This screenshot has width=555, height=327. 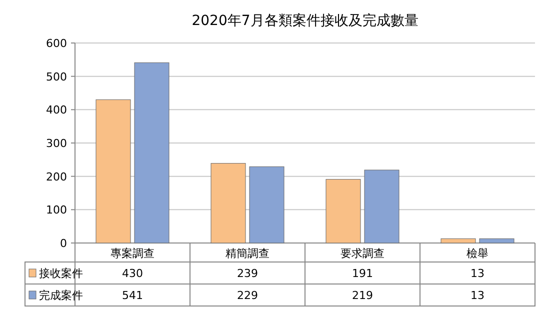 I want to click on data-label: 191, so click(x=362, y=273).